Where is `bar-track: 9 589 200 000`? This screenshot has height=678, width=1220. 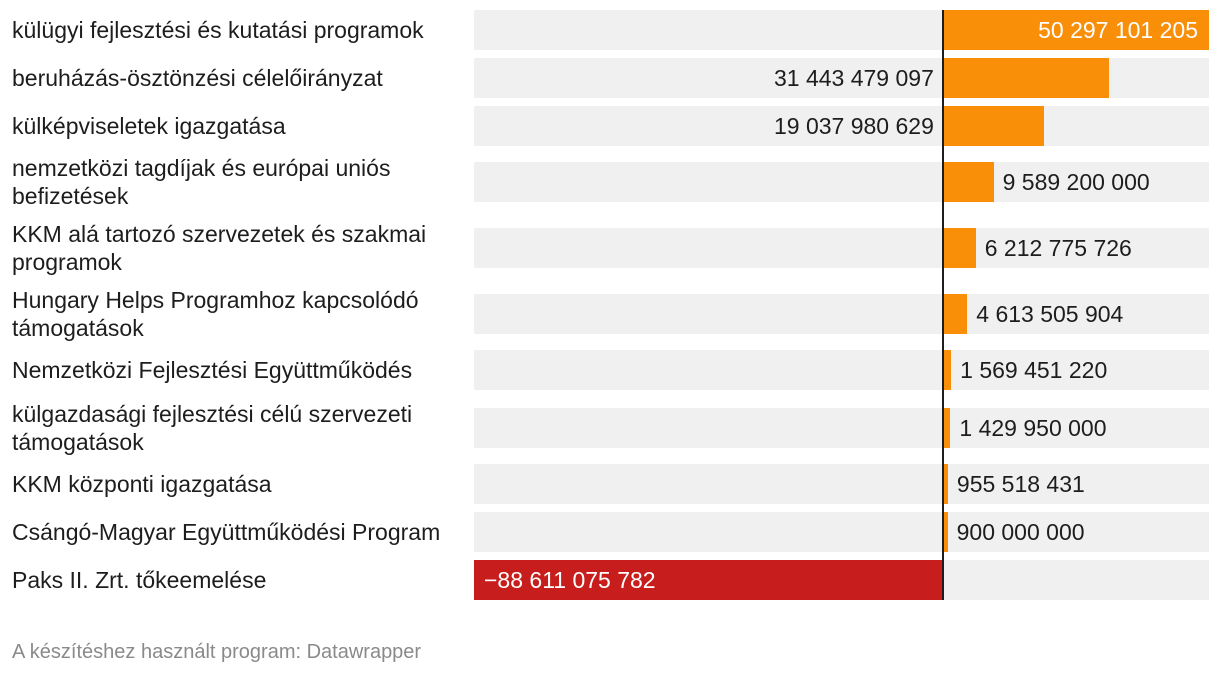 bar-track: 9 589 200 000 is located at coordinates (841, 182).